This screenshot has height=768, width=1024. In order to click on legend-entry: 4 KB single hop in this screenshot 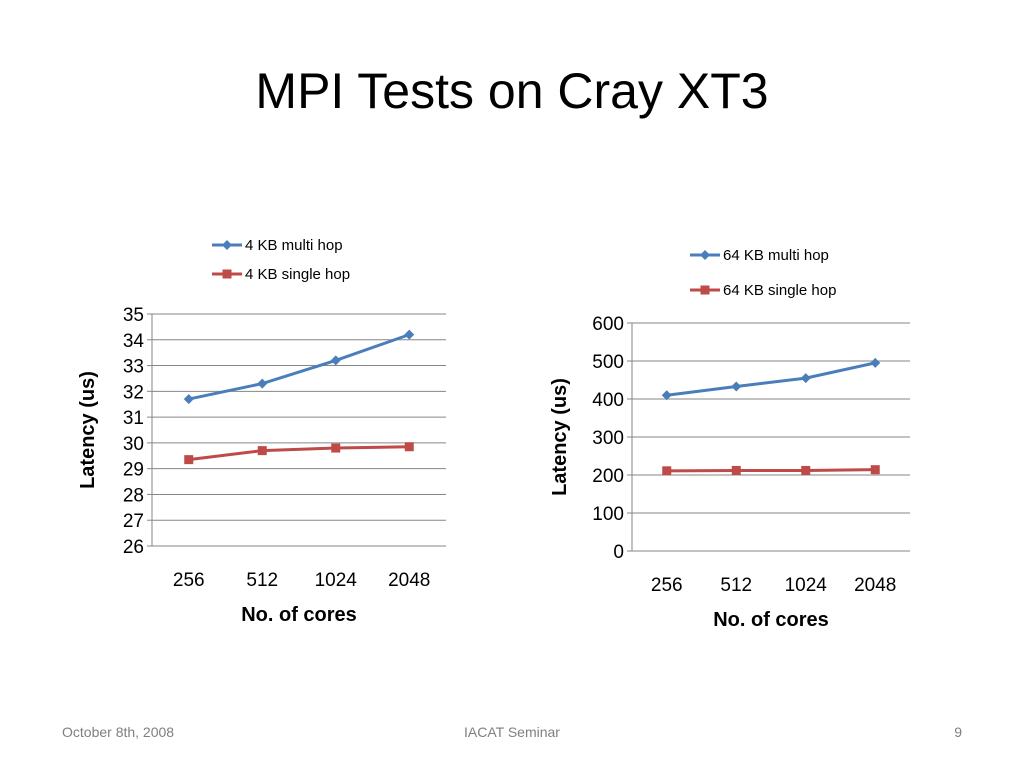, I will do `click(281, 274)`.